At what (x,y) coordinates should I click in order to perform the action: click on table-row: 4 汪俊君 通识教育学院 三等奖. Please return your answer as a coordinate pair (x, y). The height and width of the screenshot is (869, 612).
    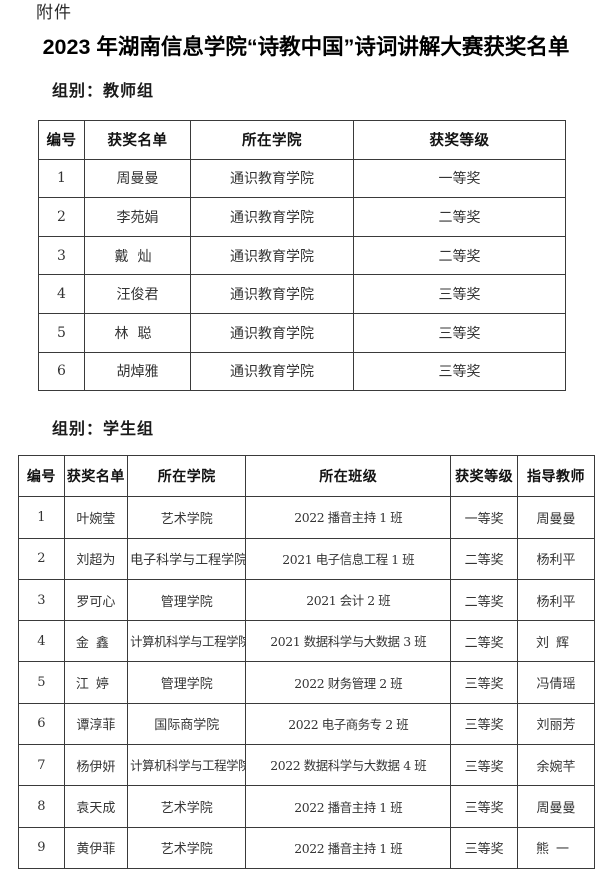
    Looking at the image, I should click on (302, 294).